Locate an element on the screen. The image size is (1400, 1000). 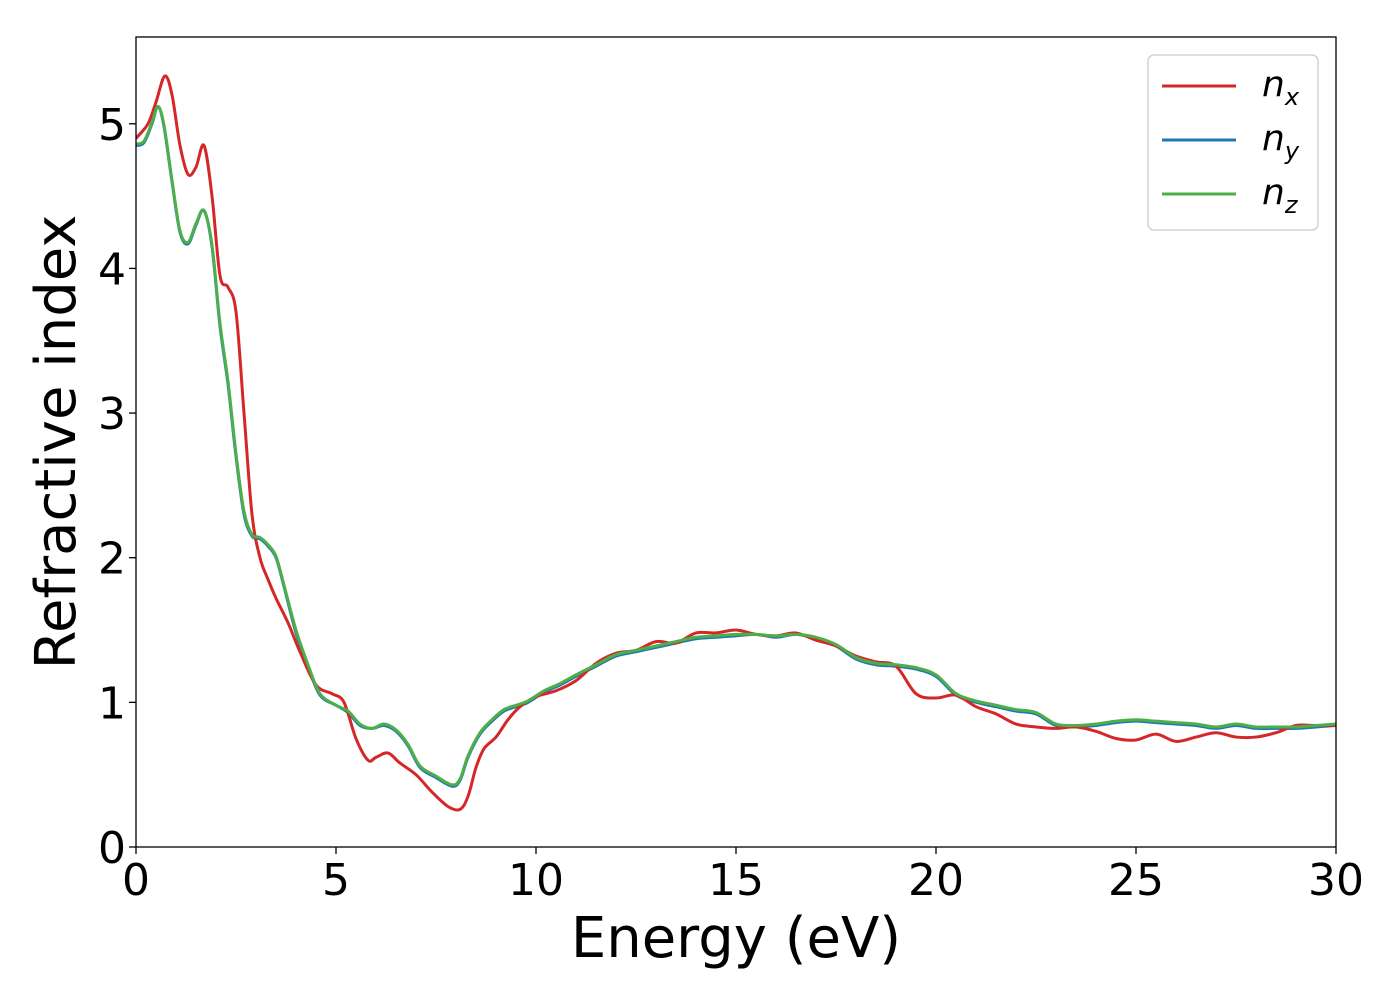
y-axis-title: Refractive index is located at coordinates (56, 442).